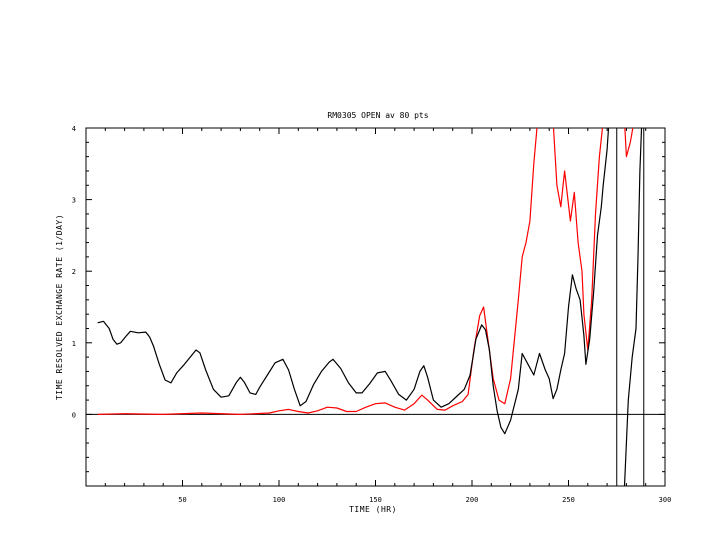  I want to click on x-tick-label: 50, so click(182, 500).